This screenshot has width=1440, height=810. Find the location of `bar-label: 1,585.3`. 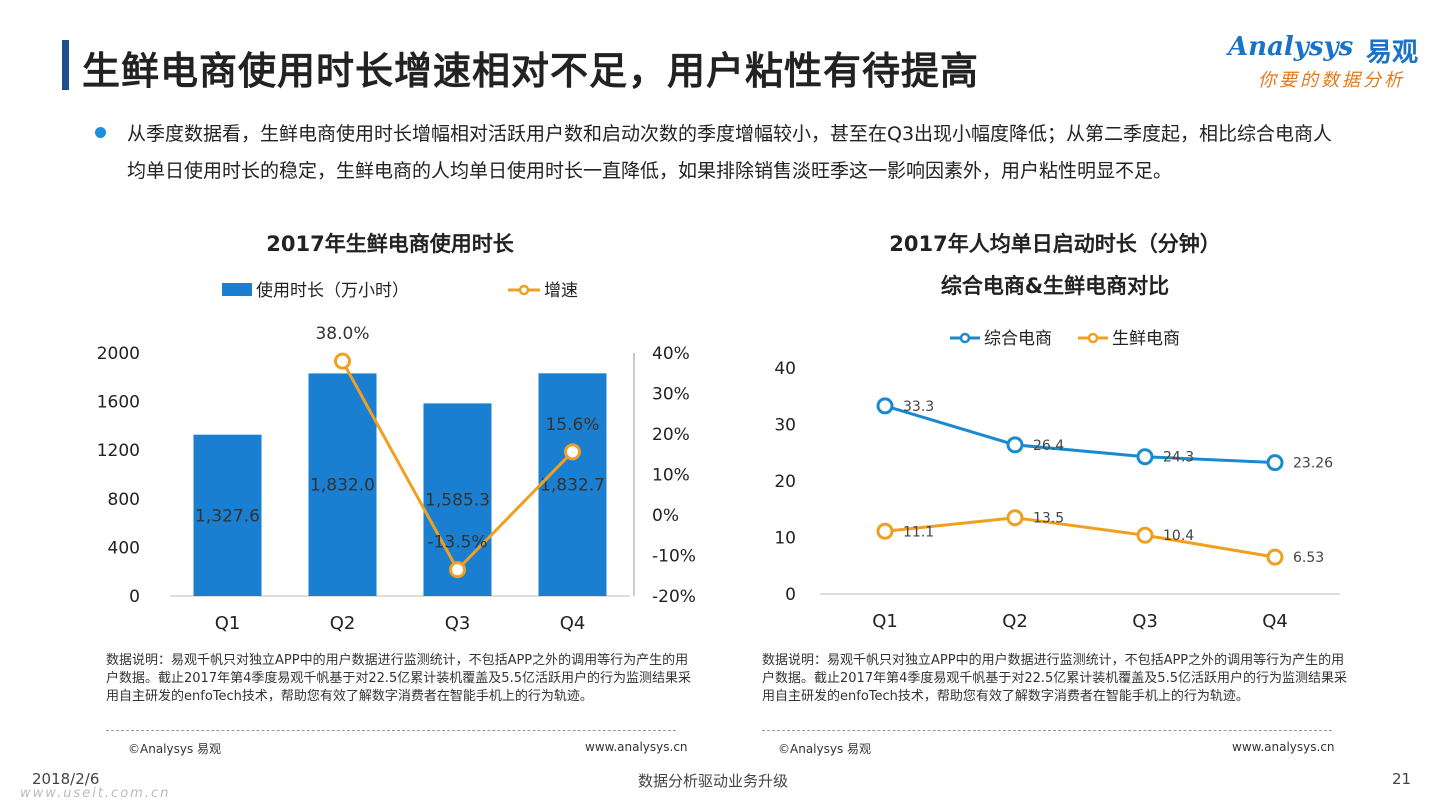

bar-label: 1,585.3 is located at coordinates (457, 501).